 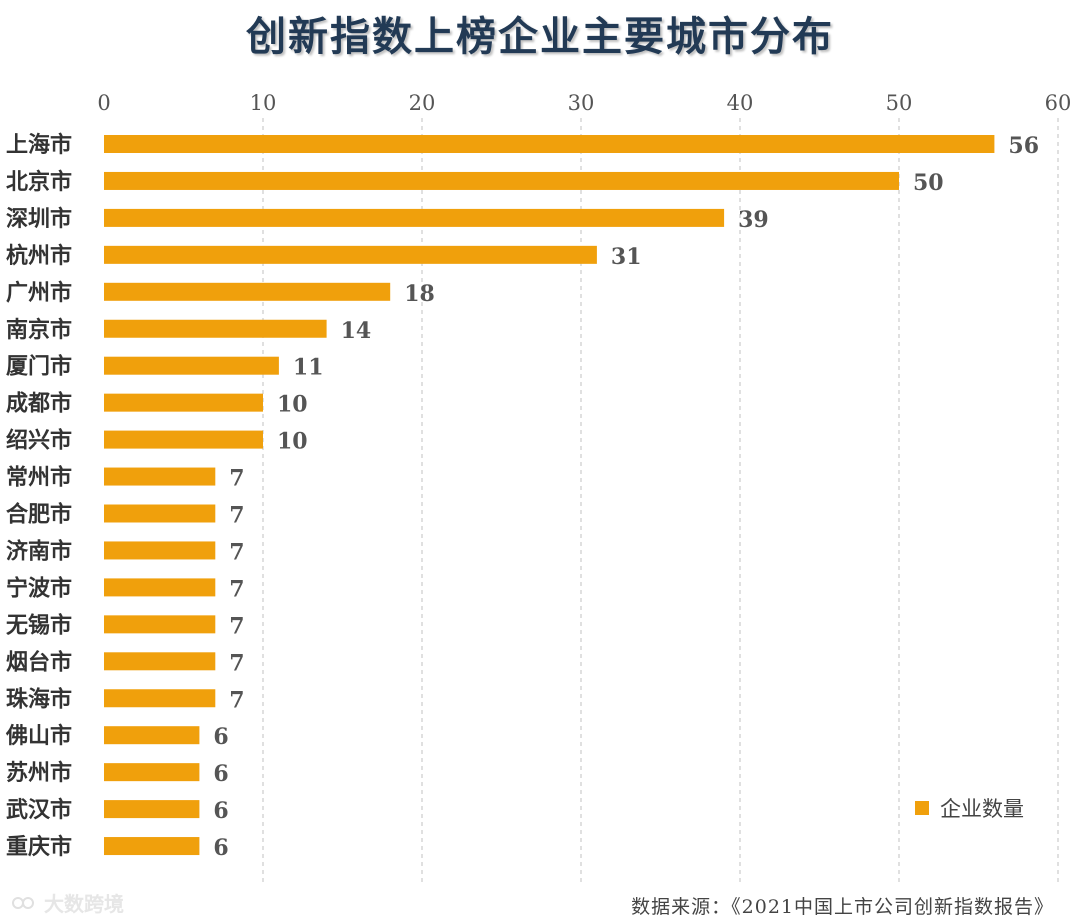 I want to click on category-label: 深圳市, so click(x=39, y=219).